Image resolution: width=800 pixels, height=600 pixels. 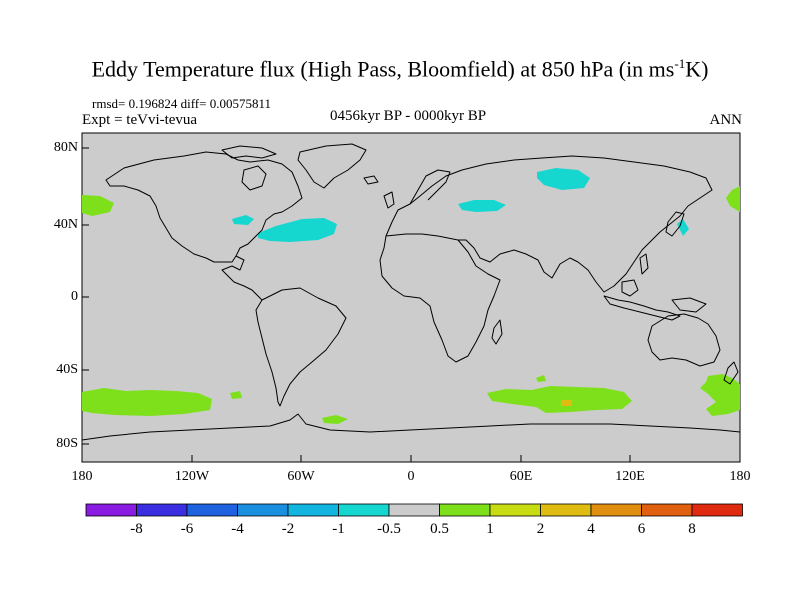 I want to click on anomaly-south-atlantic-small, so click(x=335, y=419).